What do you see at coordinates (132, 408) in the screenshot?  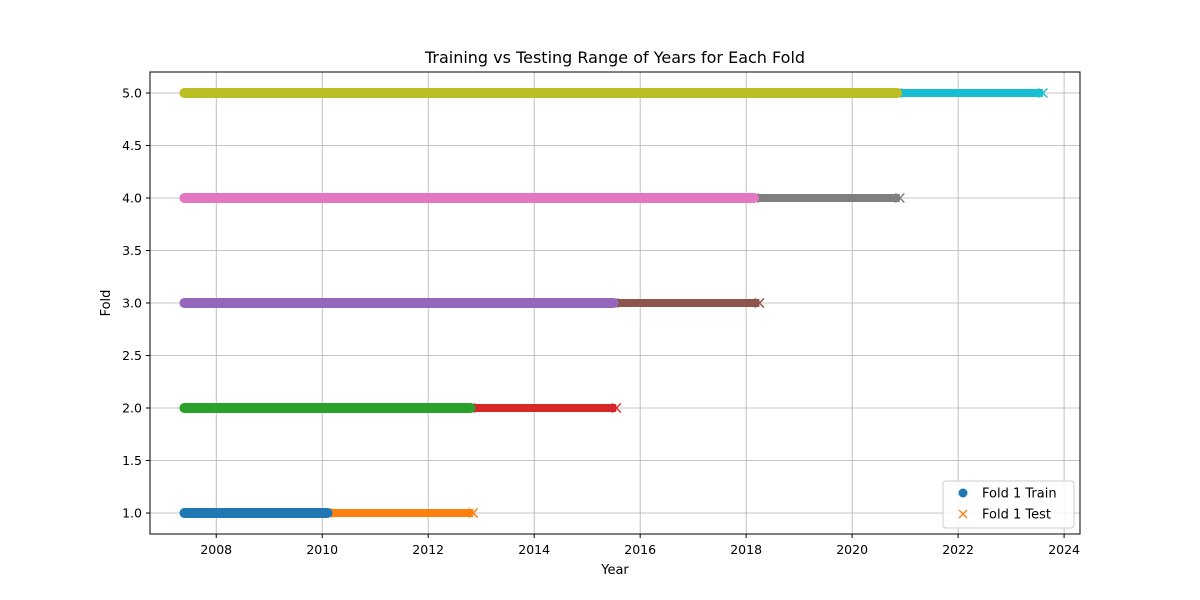 I see `y-tick-label: 2.0` at bounding box center [132, 408].